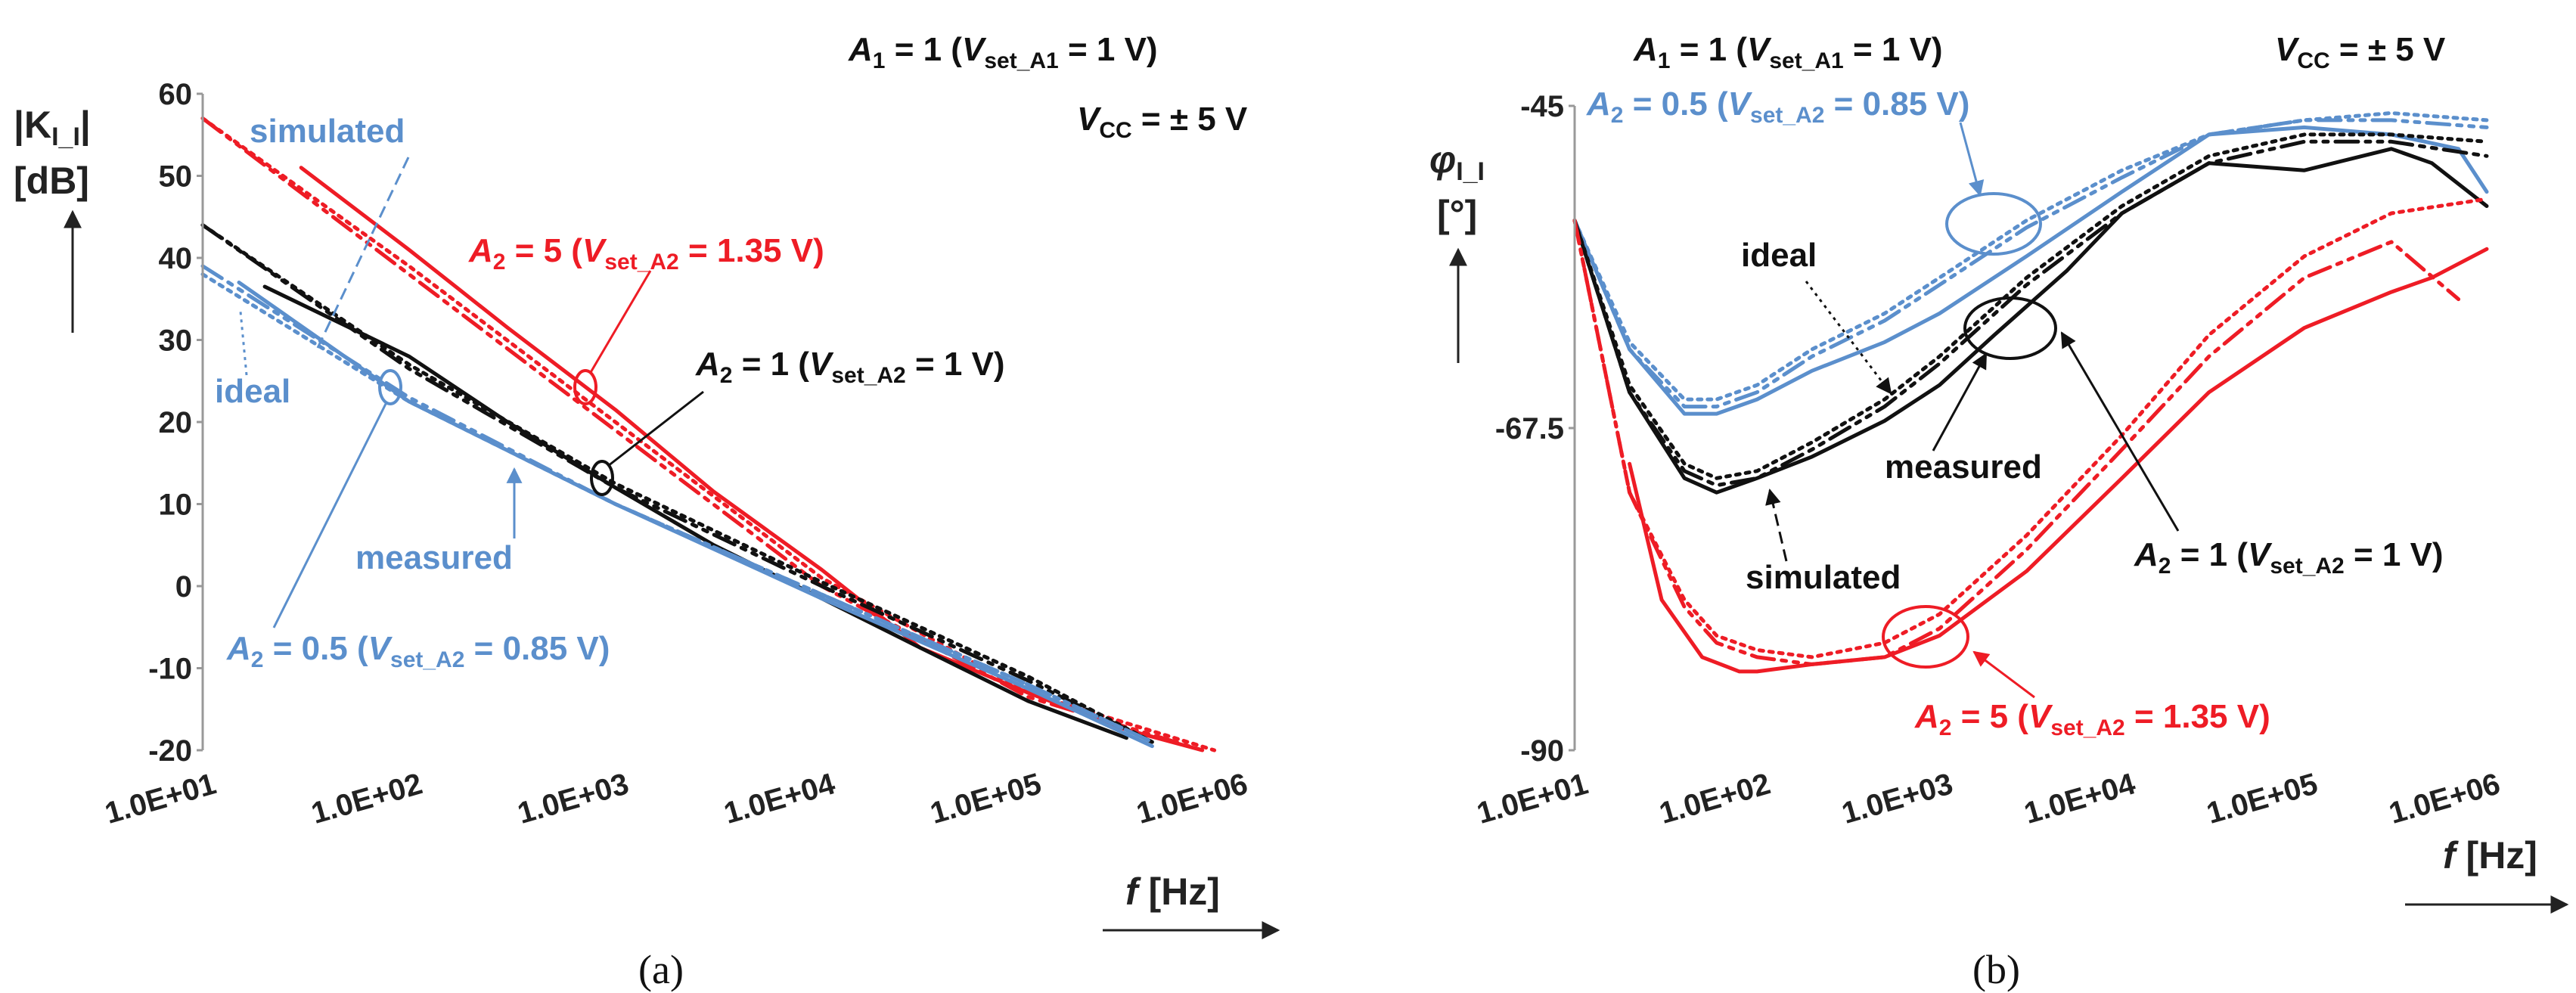 The height and width of the screenshot is (993, 2576). What do you see at coordinates (1542, 106) in the screenshot?
I see `y-tick-label: -45` at bounding box center [1542, 106].